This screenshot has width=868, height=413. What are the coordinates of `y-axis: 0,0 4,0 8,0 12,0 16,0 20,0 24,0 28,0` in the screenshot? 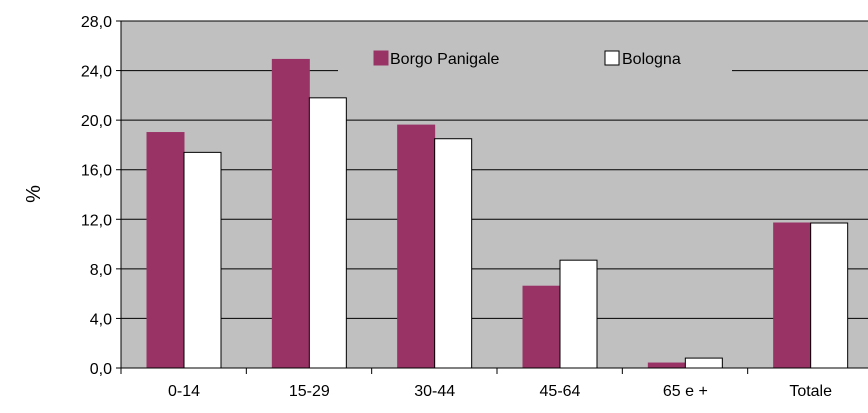 It's located at (101, 196).